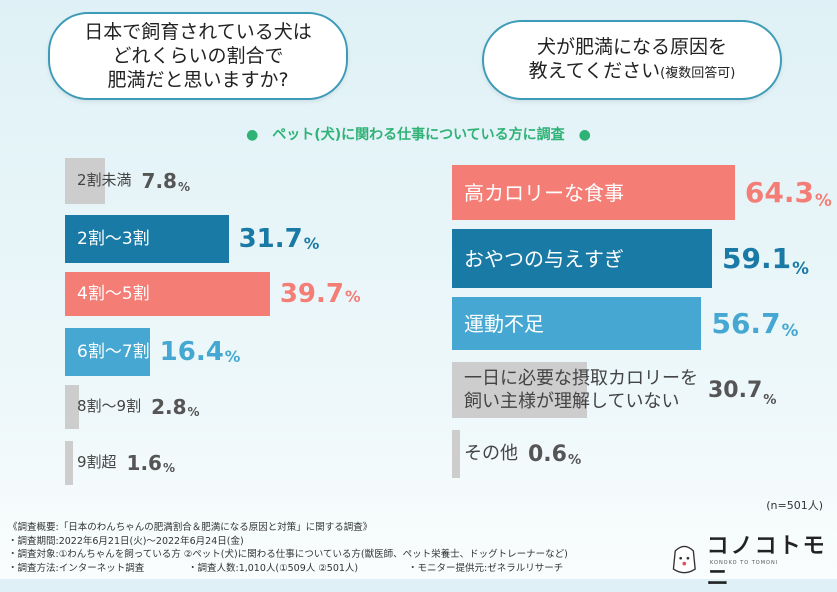 The image size is (837, 592). Describe the element at coordinates (200, 352) in the screenshot. I see `bar-value: 16.4%` at that location.